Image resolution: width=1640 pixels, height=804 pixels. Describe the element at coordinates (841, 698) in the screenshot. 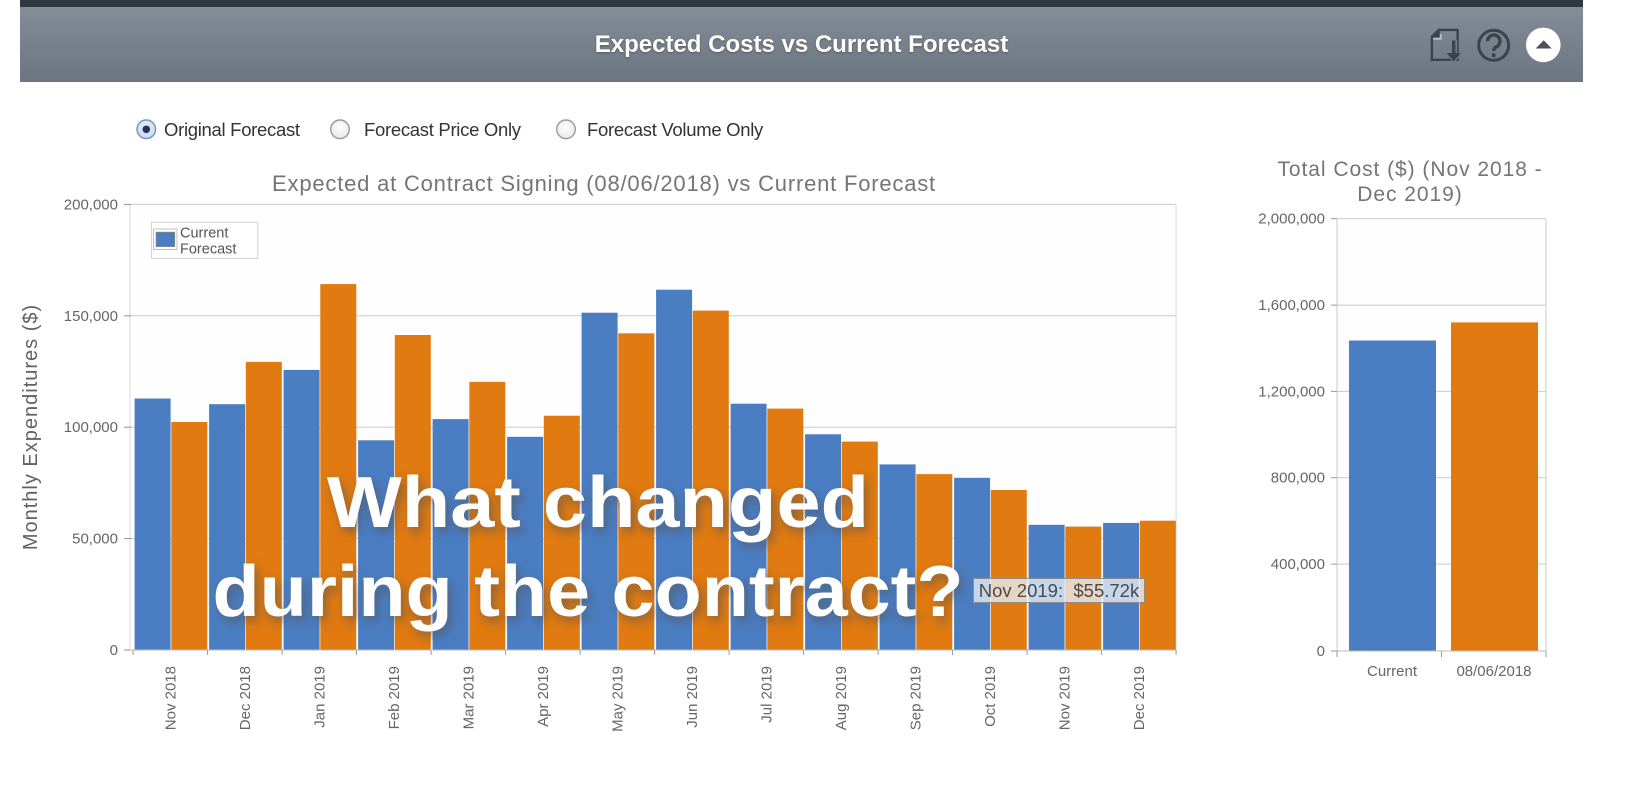

I see `svg-text: Aug 2019` at that location.